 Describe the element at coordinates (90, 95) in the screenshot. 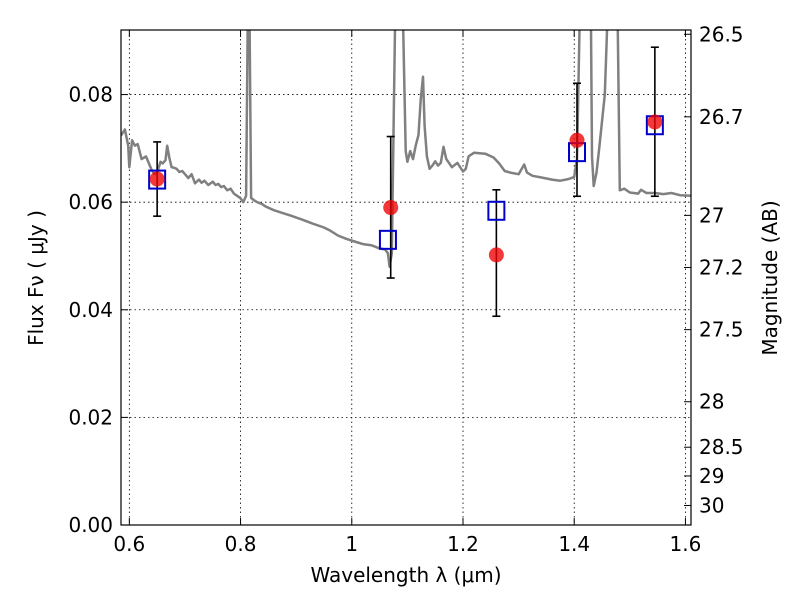

I see `y-tick-label: 0.08` at that location.